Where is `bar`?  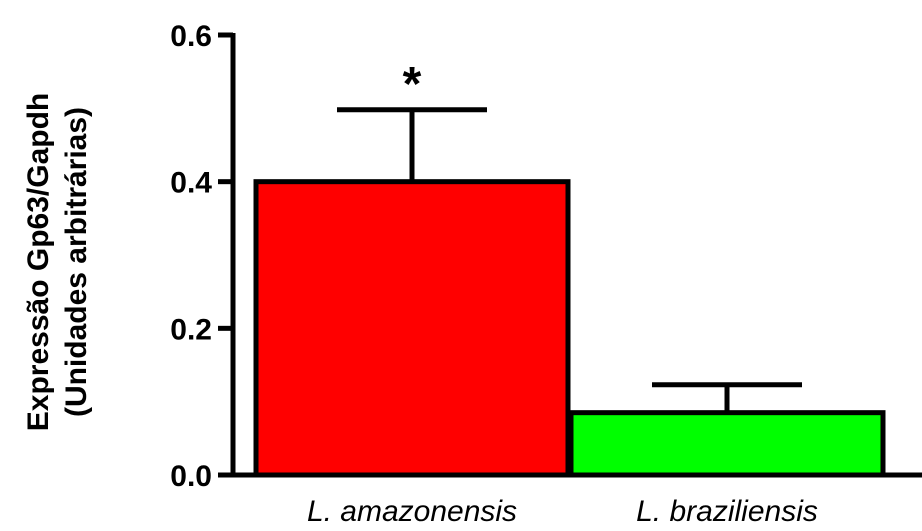 bar is located at coordinates (727, 444).